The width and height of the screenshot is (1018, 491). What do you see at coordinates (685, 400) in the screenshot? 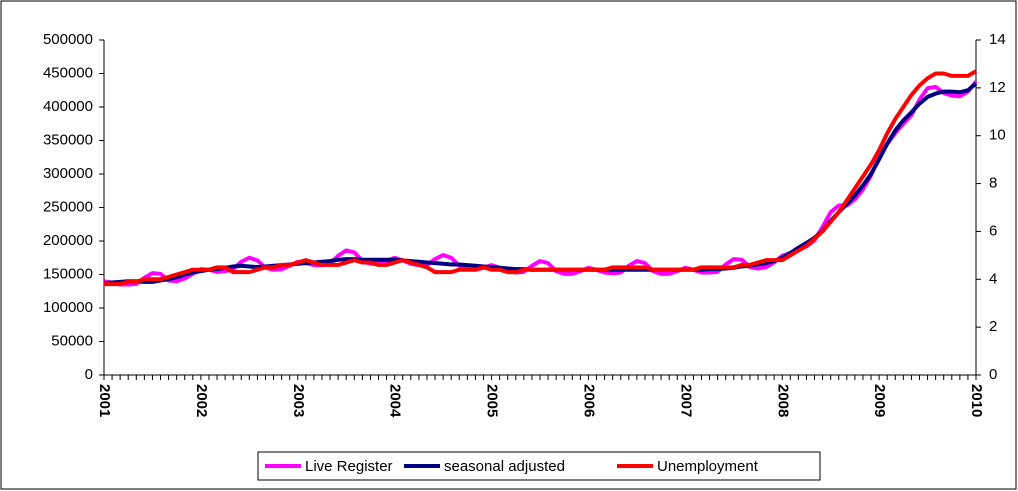
I see `x-tick-label: 2007` at bounding box center [685, 400].